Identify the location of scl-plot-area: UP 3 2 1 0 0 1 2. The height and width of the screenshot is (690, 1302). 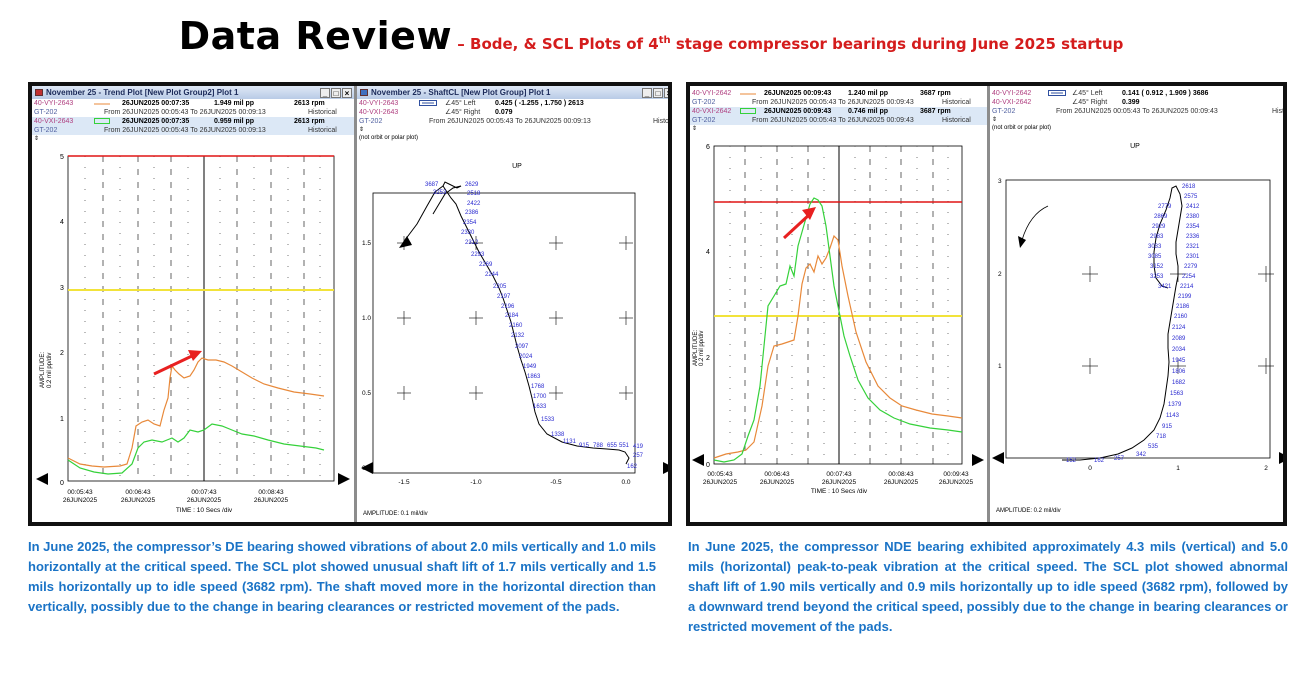
(1139, 328).